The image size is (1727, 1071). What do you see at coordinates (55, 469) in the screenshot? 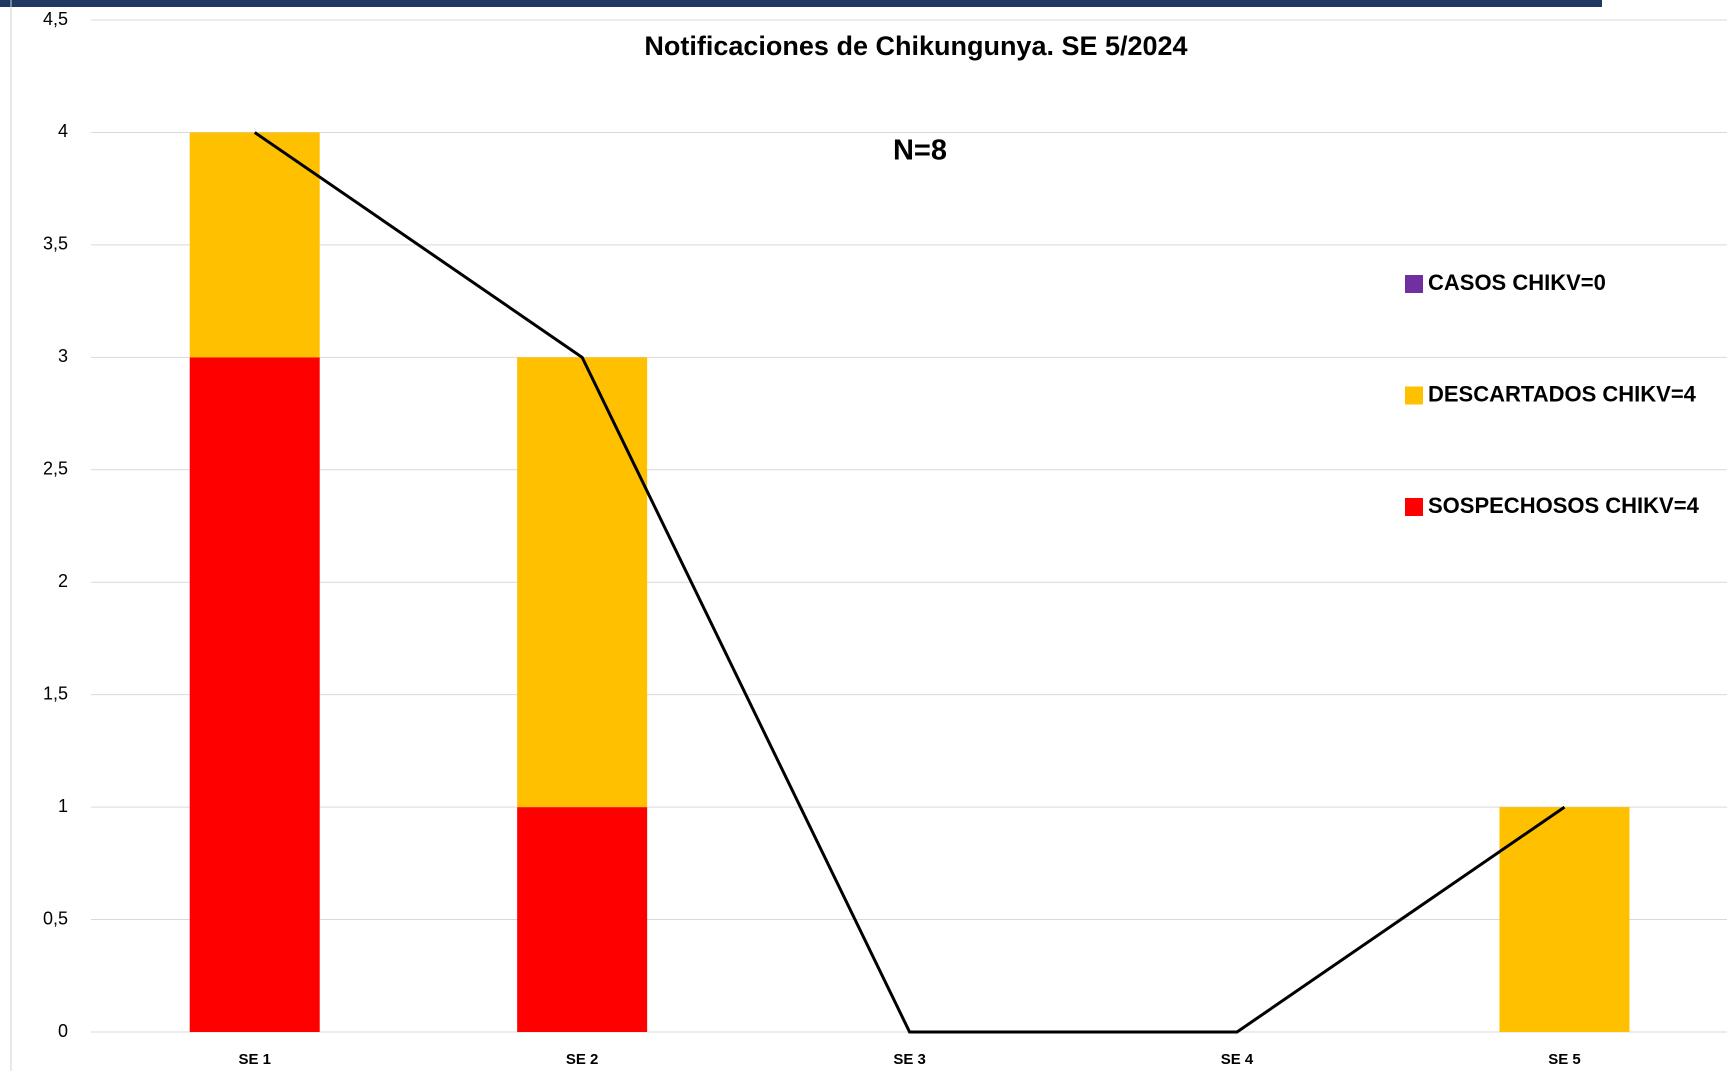
I see `y-tick-label: 2,5` at bounding box center [55, 469].